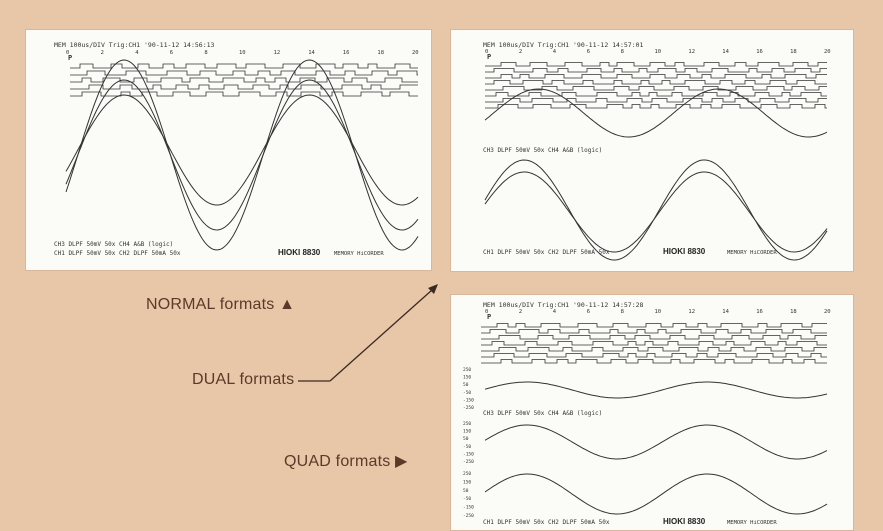 Image resolution: width=883 pixels, height=531 pixels. What do you see at coordinates (542, 150) in the screenshot?
I see `dual-mid-label: CH3 DLPF 50mV 50x CH4 A&B (logic)` at bounding box center [542, 150].